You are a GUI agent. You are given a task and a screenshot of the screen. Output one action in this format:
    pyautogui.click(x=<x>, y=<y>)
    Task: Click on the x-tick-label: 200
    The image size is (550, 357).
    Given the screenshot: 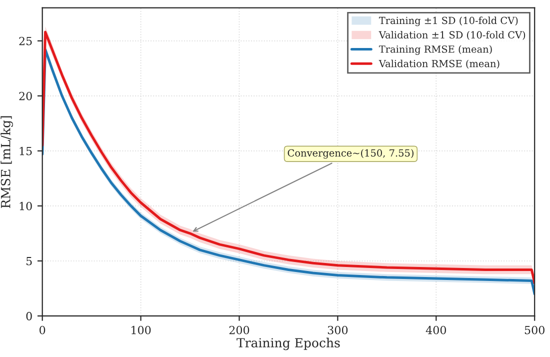 What is the action you would take?
    pyautogui.click(x=239, y=330)
    